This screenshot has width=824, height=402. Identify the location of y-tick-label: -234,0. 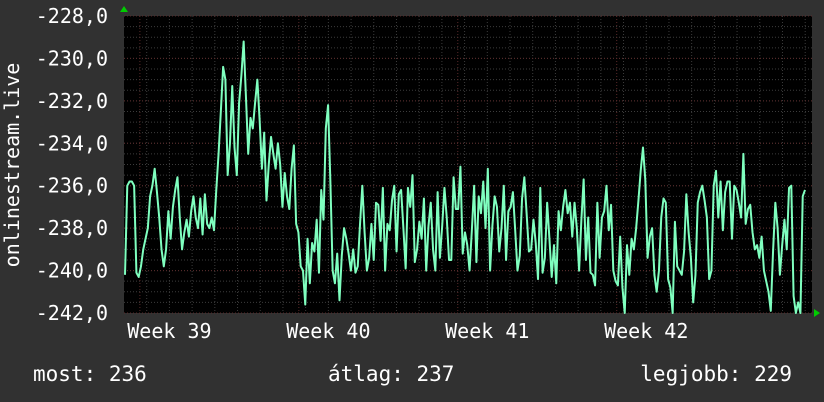
(72, 143).